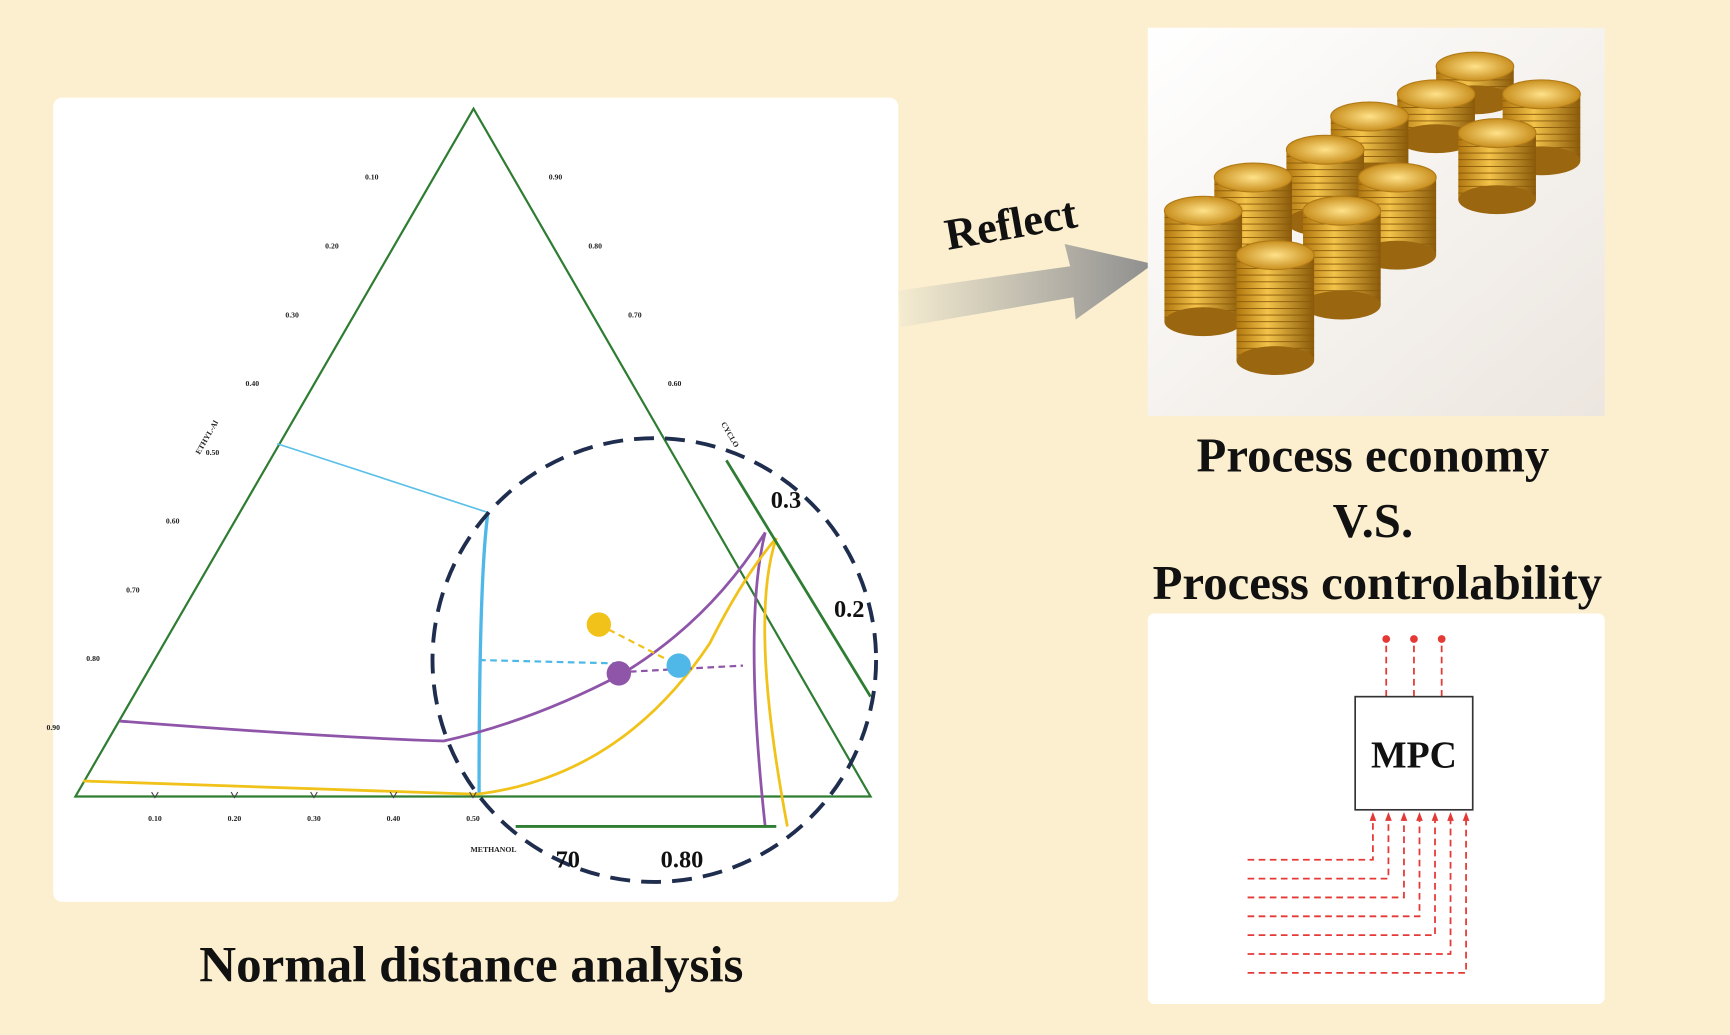  I want to click on right-tick-label: 0.60, so click(675, 383).